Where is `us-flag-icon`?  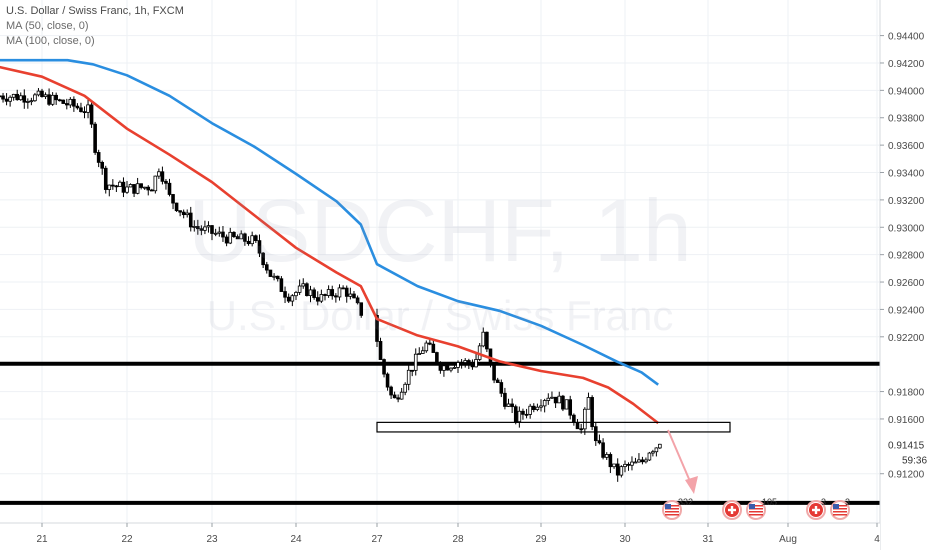 us-flag-icon is located at coordinates (840, 510).